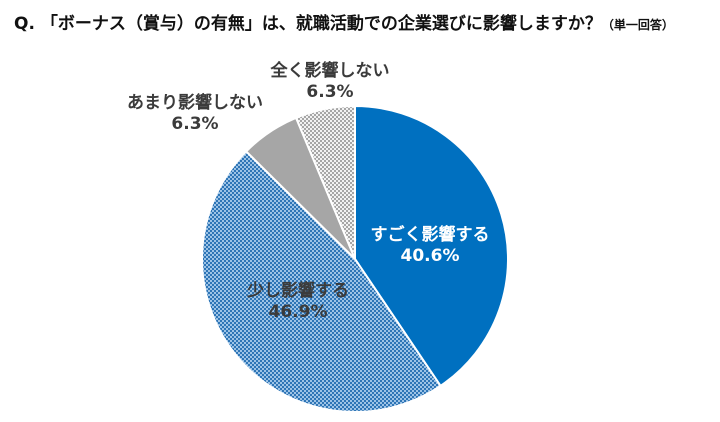 This screenshot has height=422, width=720. Describe the element at coordinates (637, 25) in the screenshot. I see `chart-title-note: （単一回答）` at that location.